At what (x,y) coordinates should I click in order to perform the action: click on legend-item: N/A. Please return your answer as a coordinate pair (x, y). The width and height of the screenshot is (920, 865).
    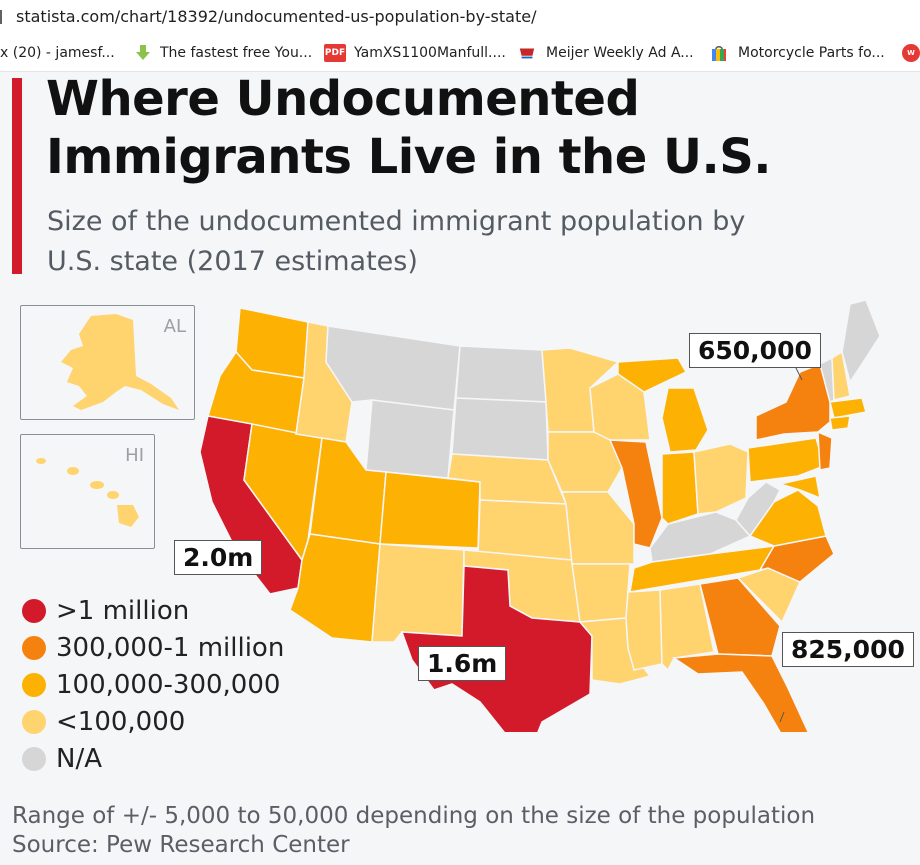
    Looking at the image, I should click on (153, 758).